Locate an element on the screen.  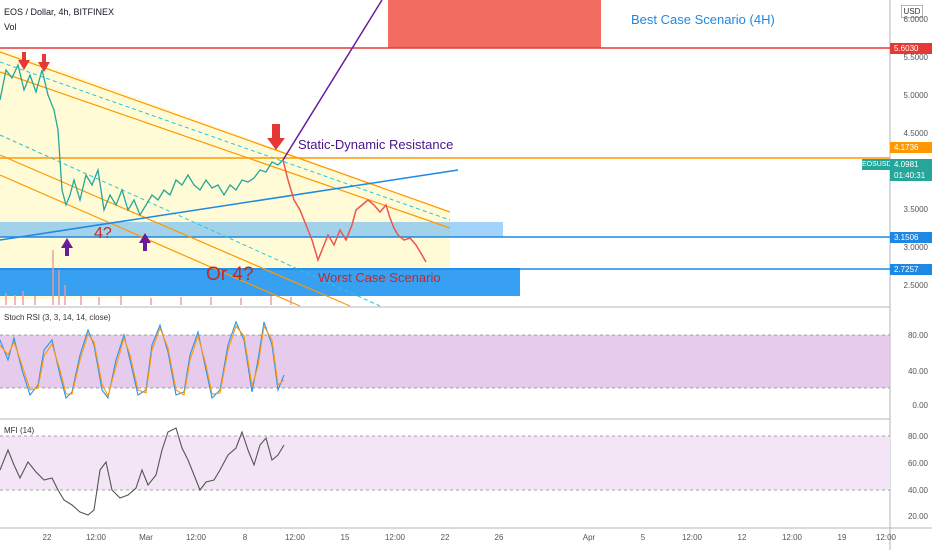
support-box-low is located at coordinates (260, 282).